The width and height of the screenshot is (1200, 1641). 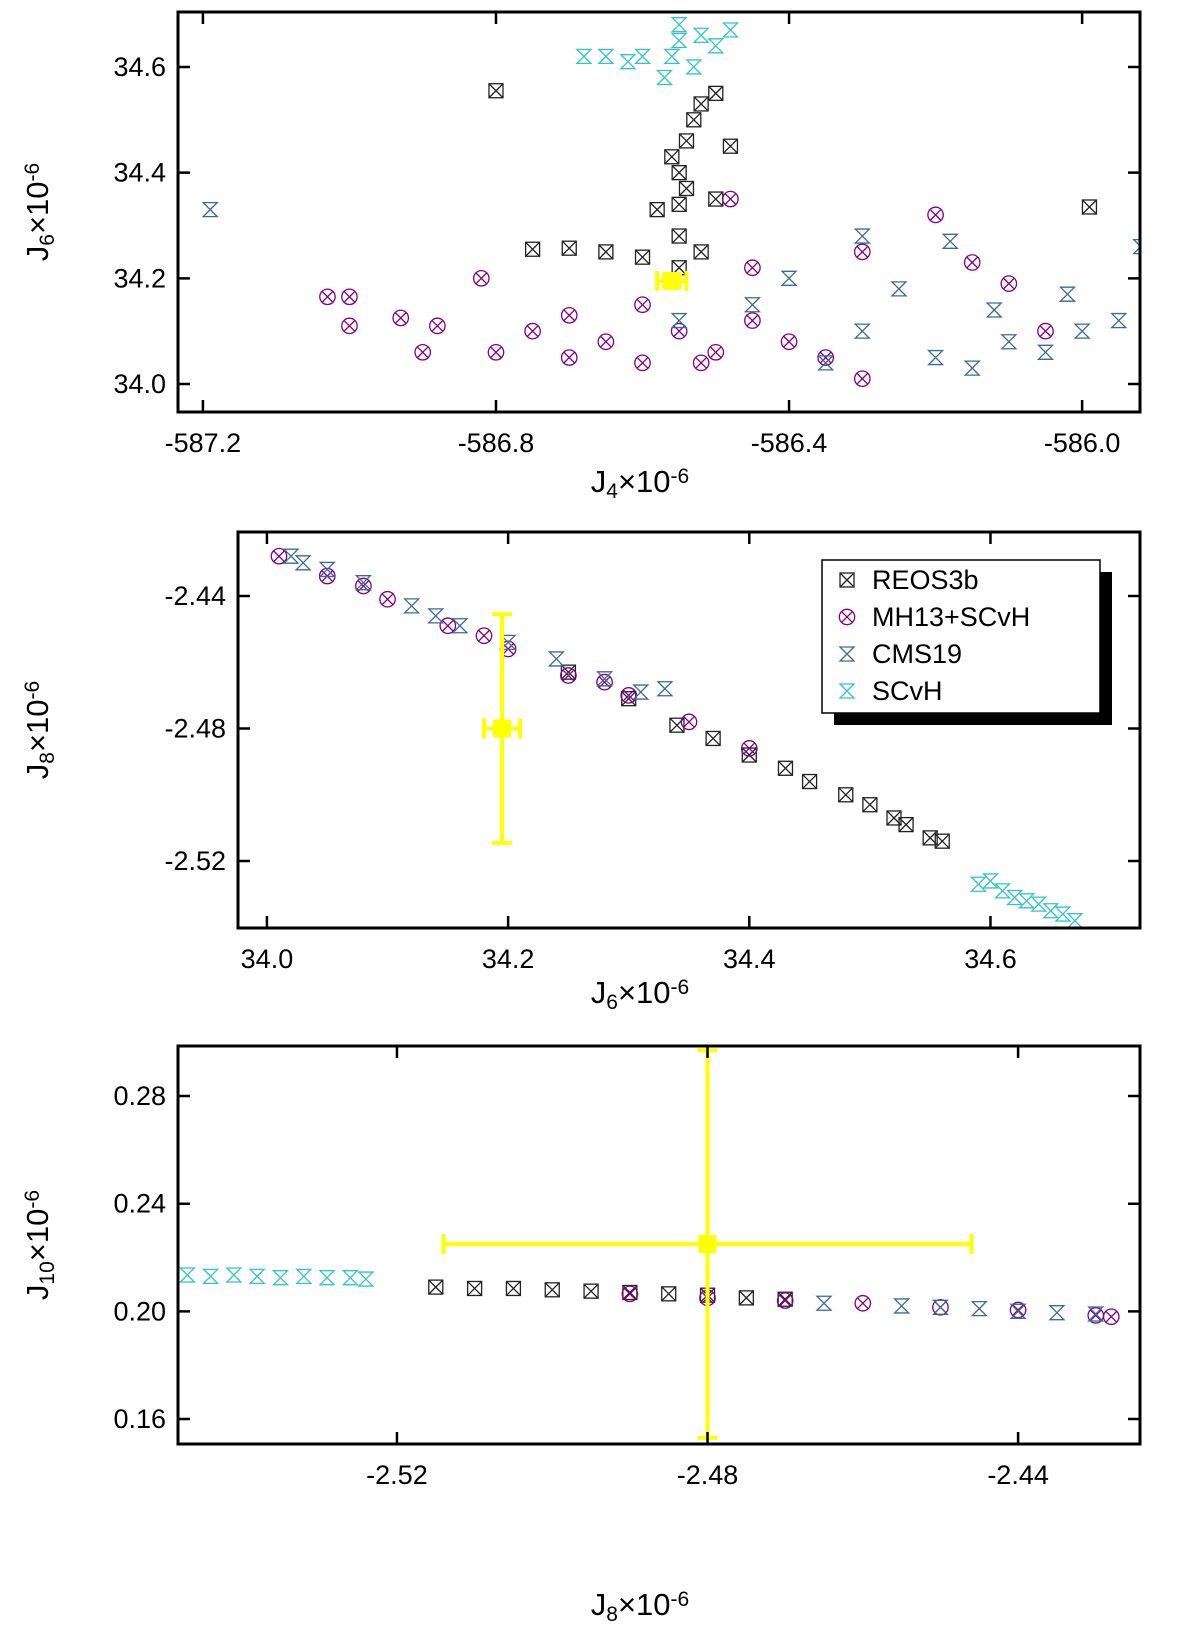 What do you see at coordinates (707, 1244) in the screenshot?
I see `observation` at bounding box center [707, 1244].